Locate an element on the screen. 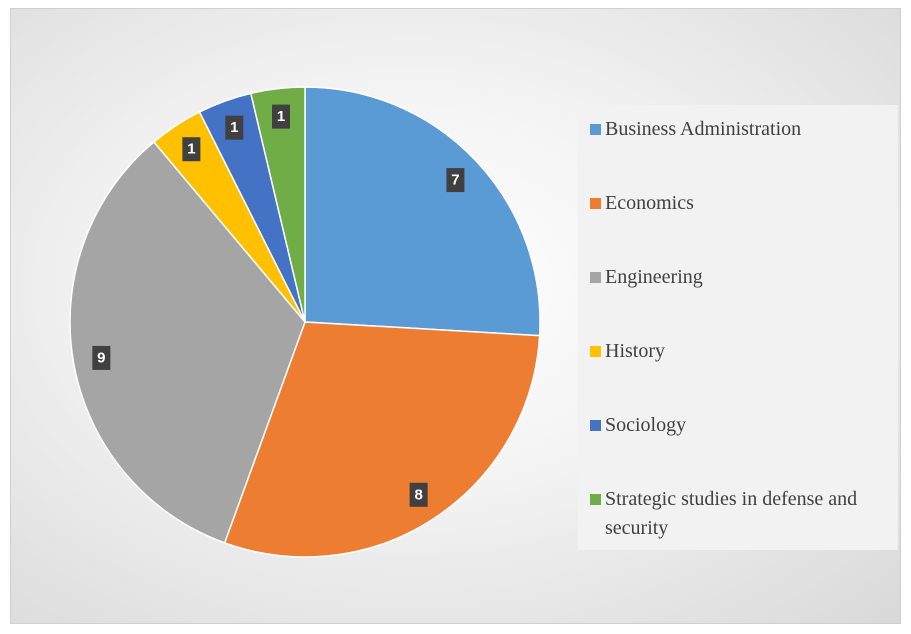 The width and height of the screenshot is (911, 634). data-label: 9 is located at coordinates (101, 357).